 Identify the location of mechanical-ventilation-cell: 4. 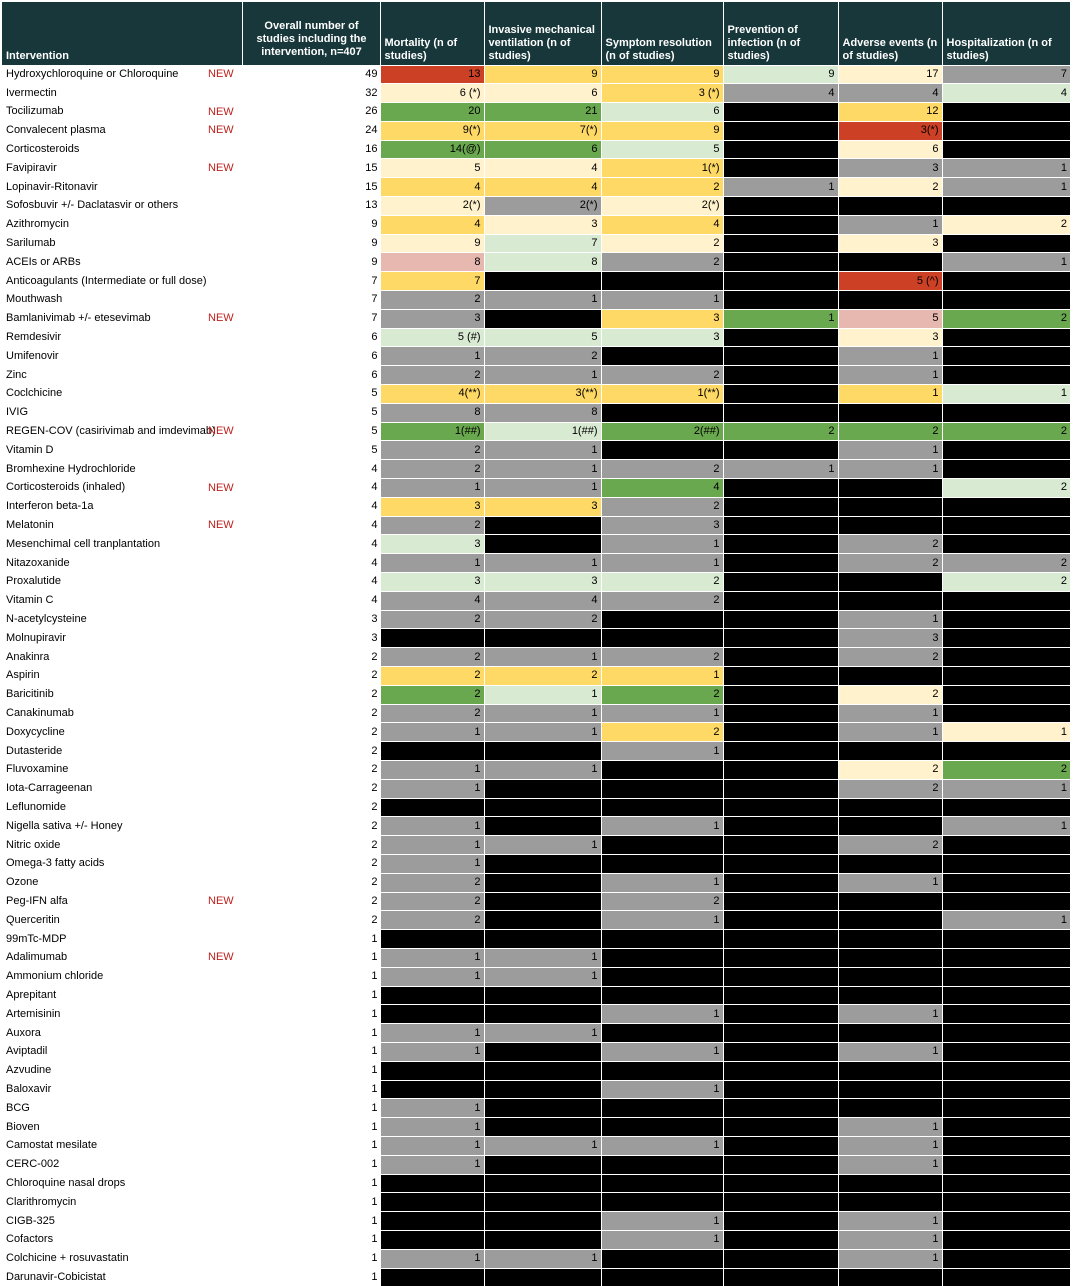
(542, 168).